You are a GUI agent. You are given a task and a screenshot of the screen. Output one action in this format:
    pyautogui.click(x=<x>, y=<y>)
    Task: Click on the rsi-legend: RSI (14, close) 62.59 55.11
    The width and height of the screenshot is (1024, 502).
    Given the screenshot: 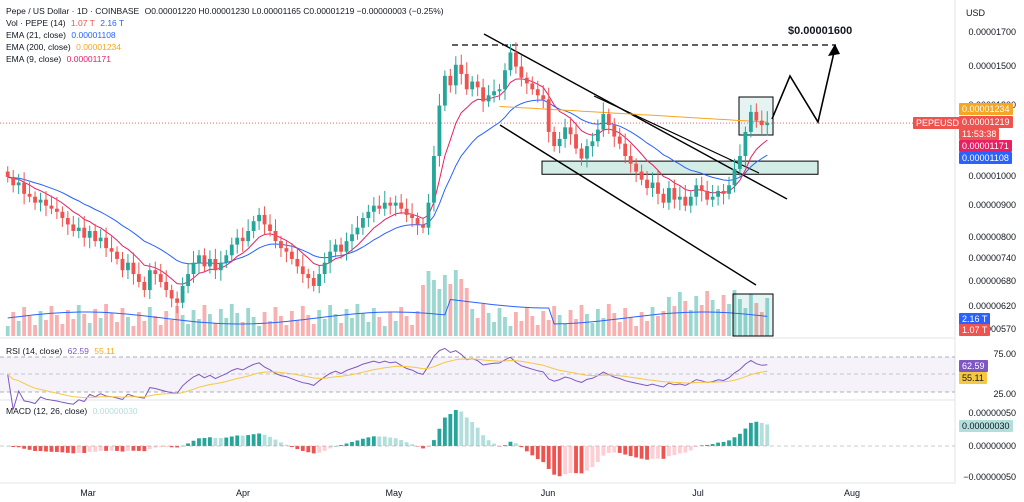 What is the action you would take?
    pyautogui.click(x=62, y=351)
    